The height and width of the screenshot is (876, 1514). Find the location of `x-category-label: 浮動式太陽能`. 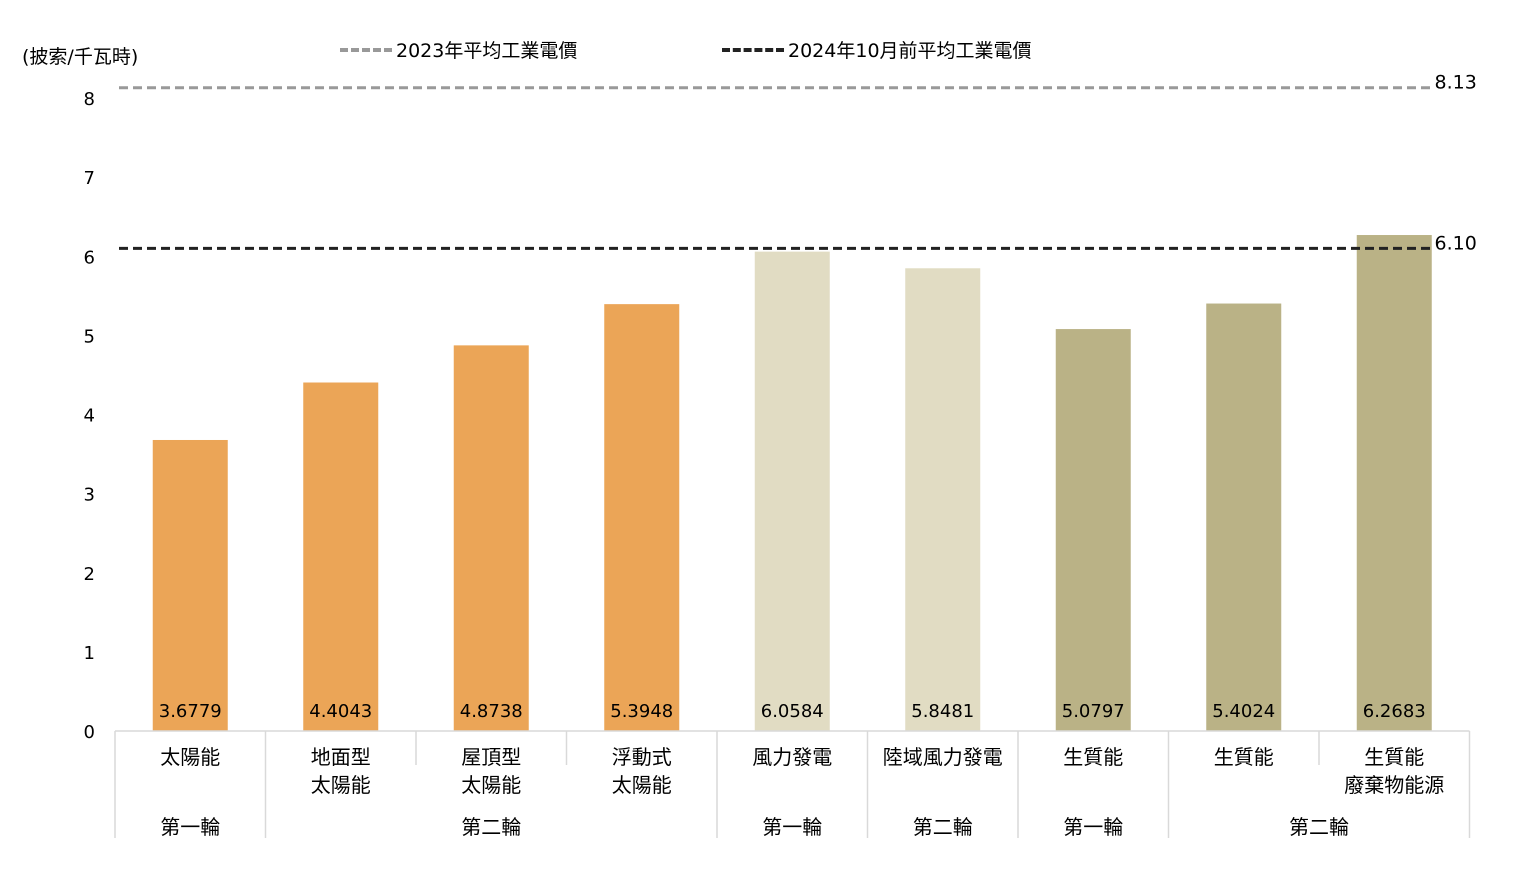

x-category-label: 浮動式太陽能 is located at coordinates (642, 771).